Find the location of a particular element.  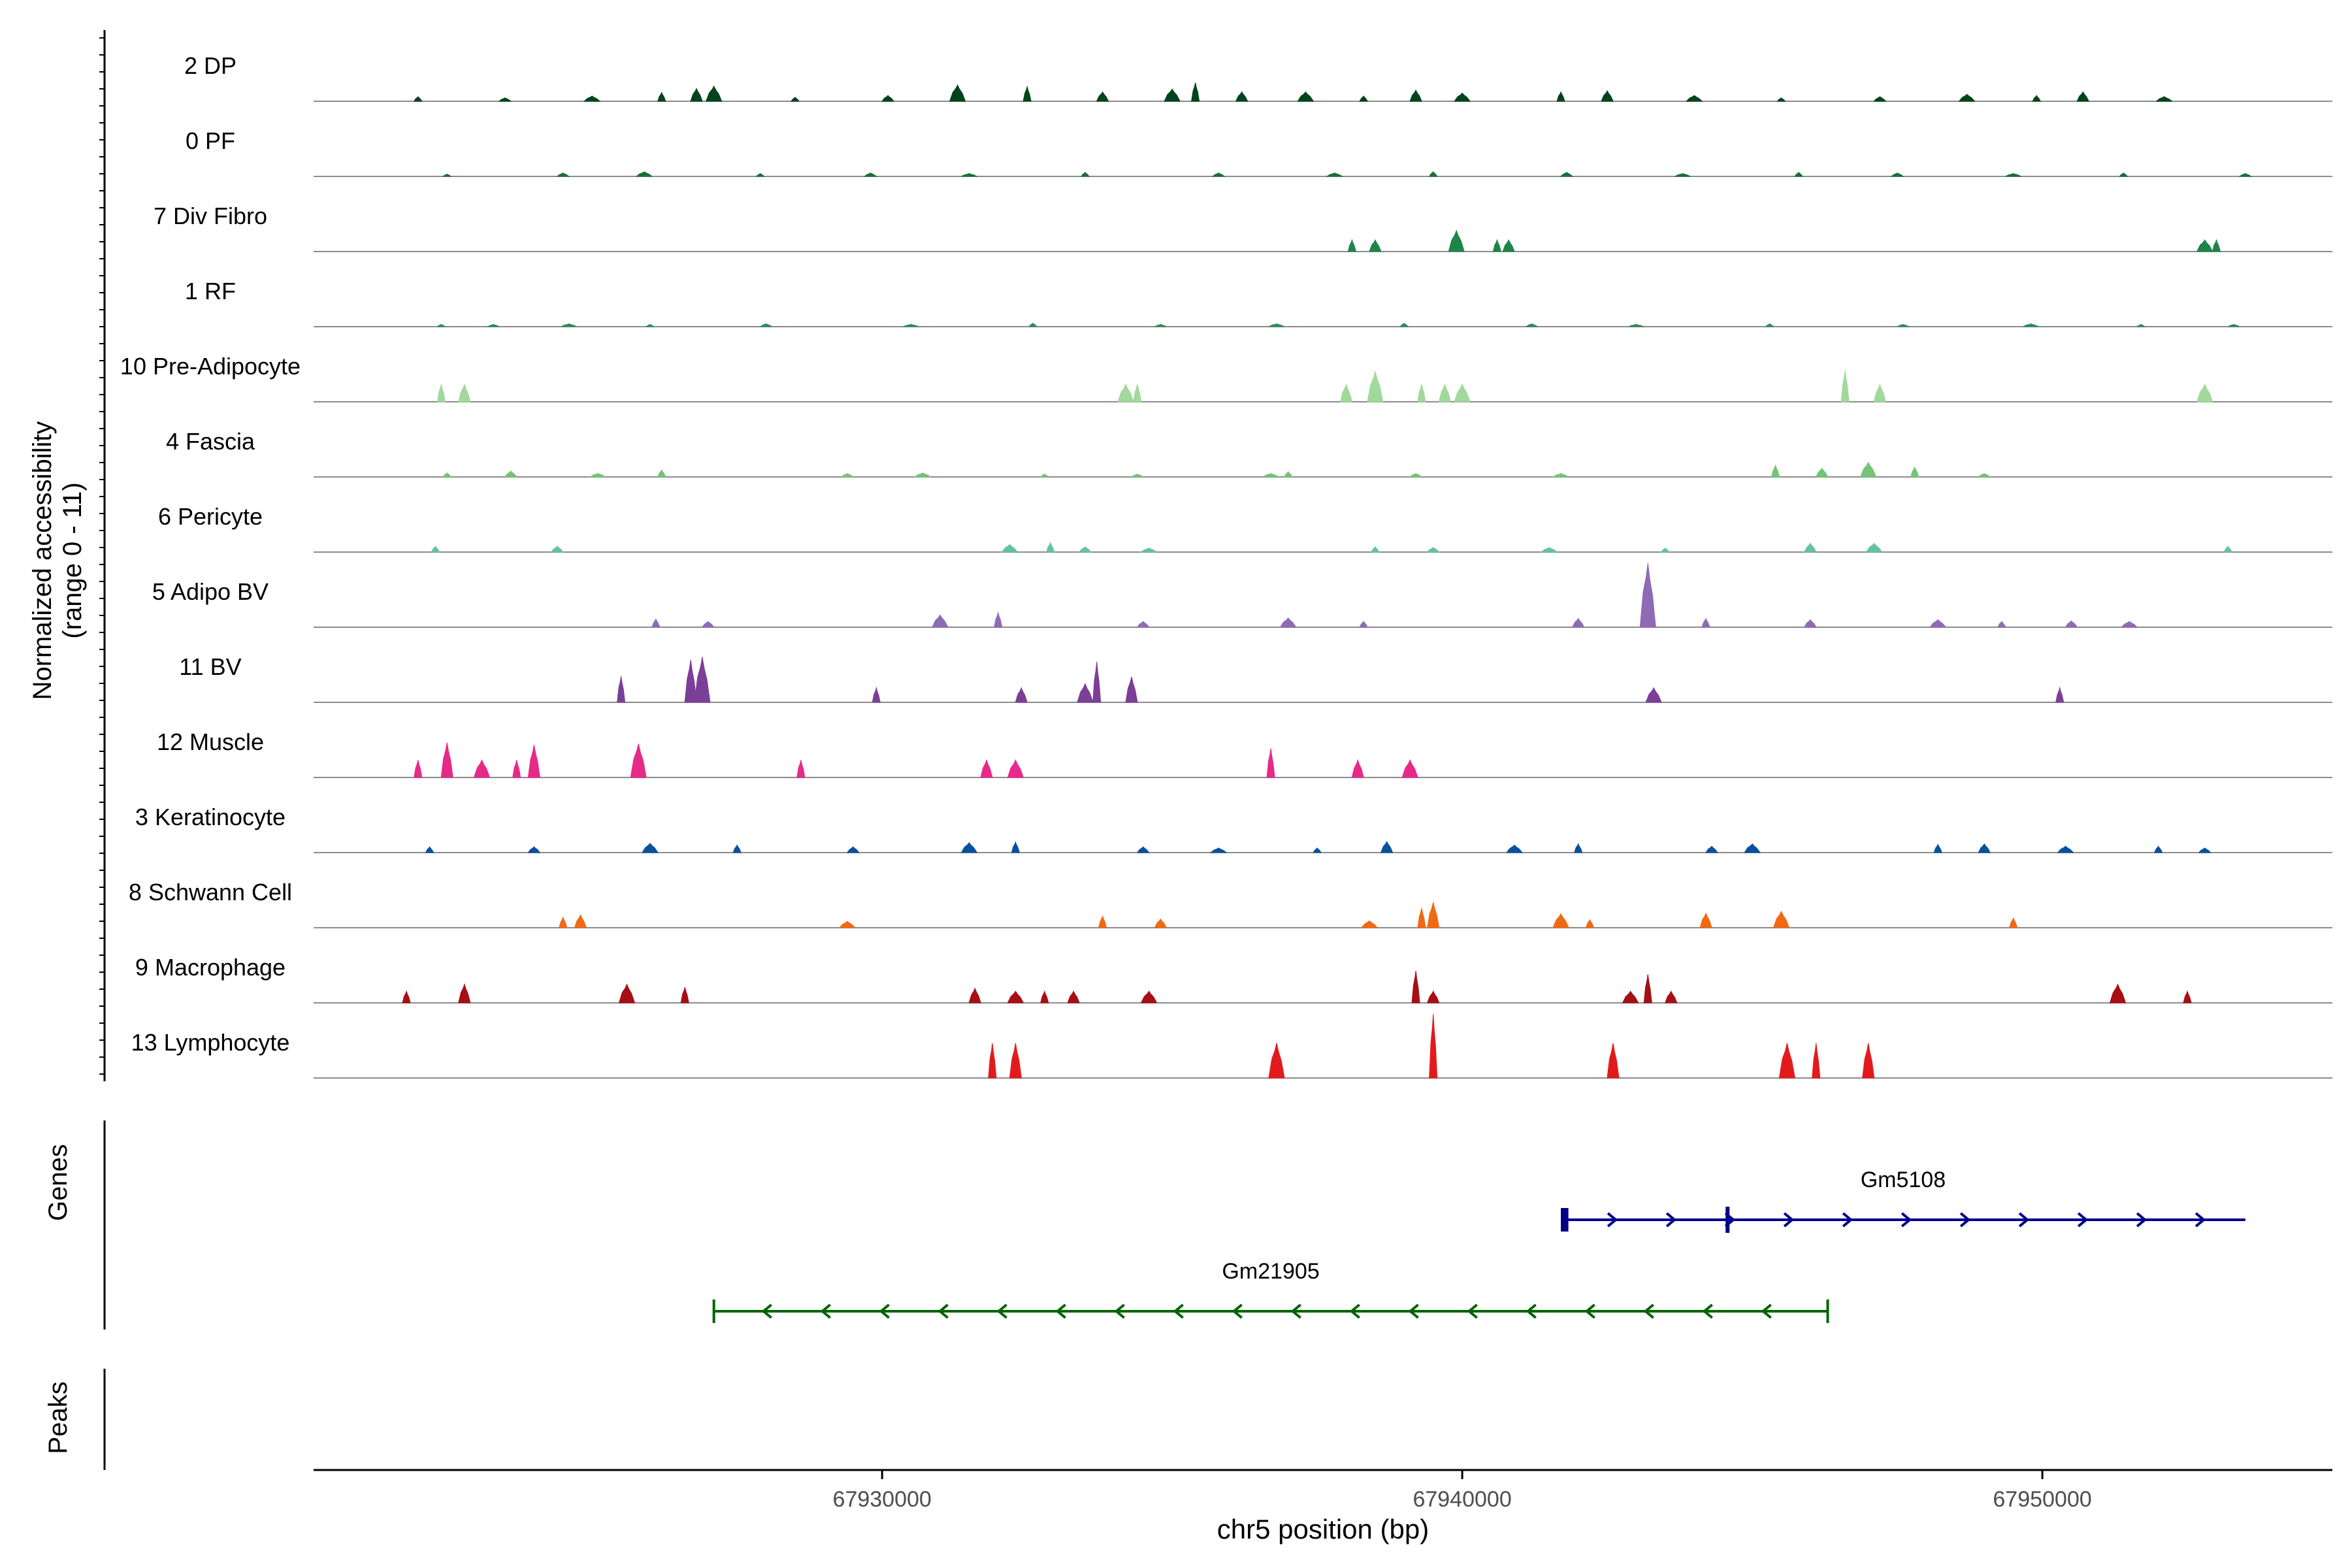

x-axis-tick-label: 67930000 is located at coordinates (882, 1499).